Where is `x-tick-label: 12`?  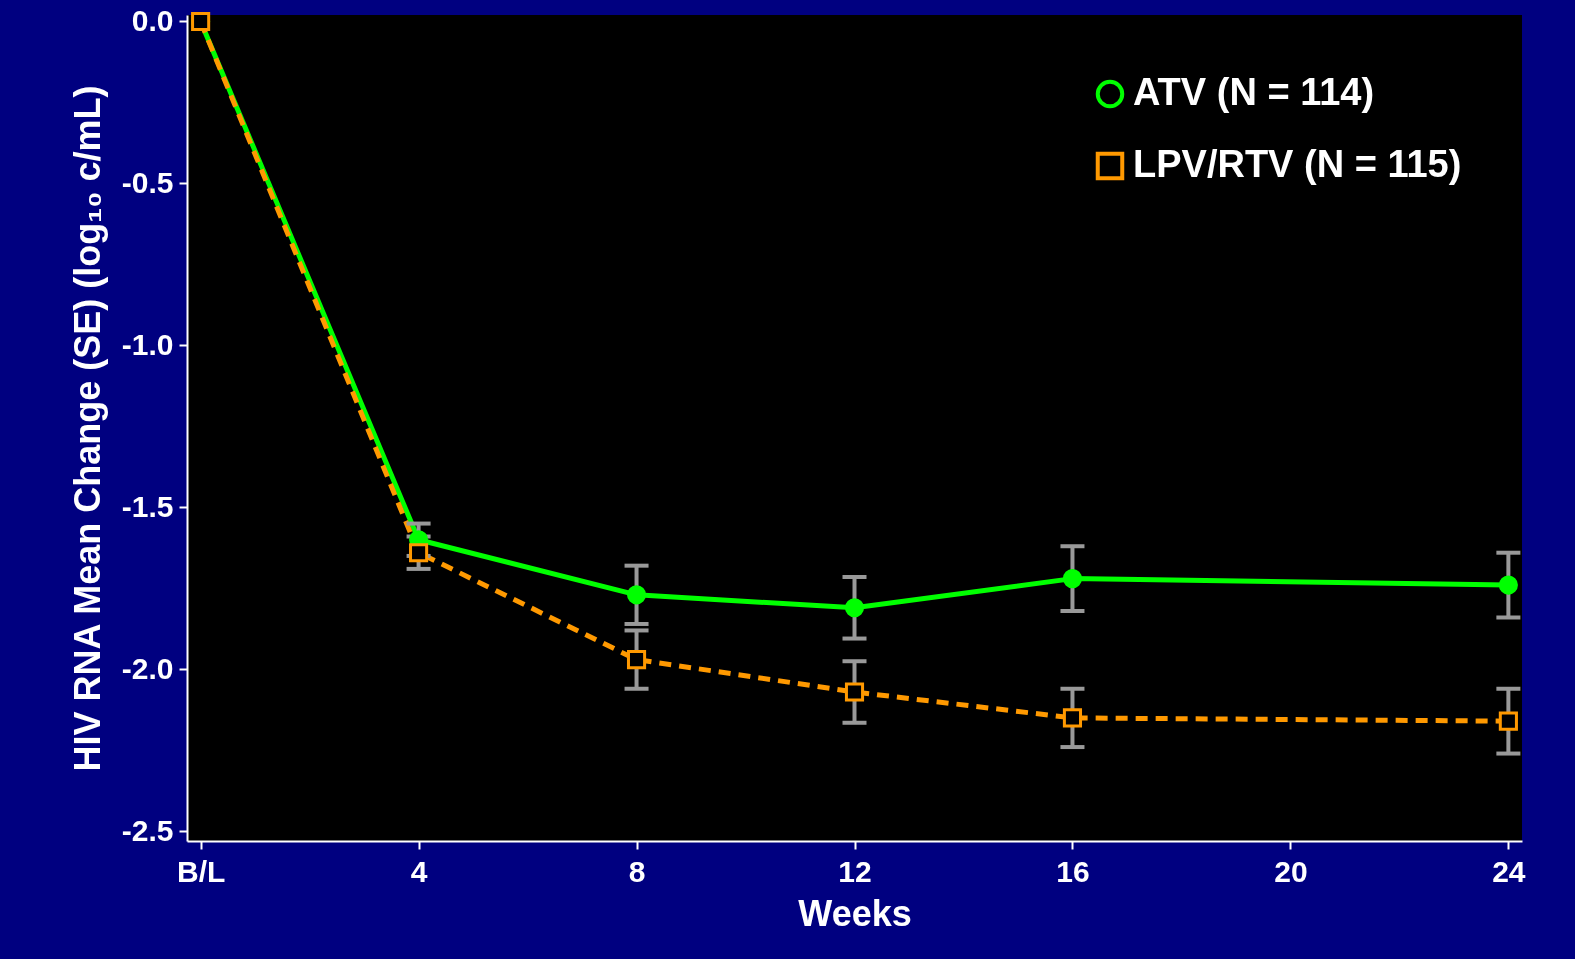
x-tick-label: 12 is located at coordinates (855, 871).